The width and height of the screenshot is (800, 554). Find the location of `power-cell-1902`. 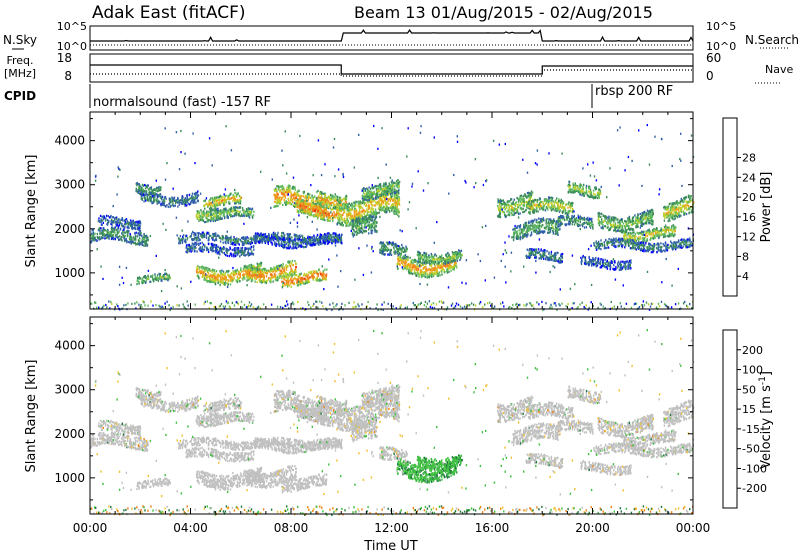

power-cell-1902 is located at coordinates (304, 191).